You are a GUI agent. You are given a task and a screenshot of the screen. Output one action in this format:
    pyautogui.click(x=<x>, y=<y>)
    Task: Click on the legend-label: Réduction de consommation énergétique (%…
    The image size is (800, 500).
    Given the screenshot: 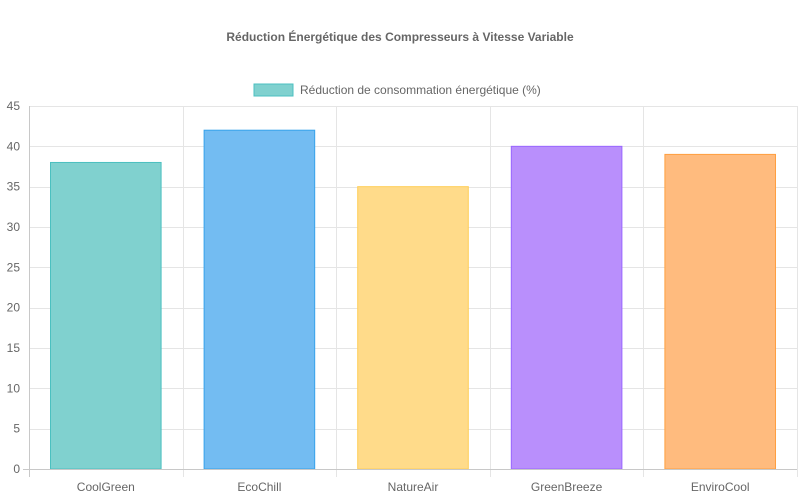 What is the action you would take?
    pyautogui.click(x=420, y=90)
    